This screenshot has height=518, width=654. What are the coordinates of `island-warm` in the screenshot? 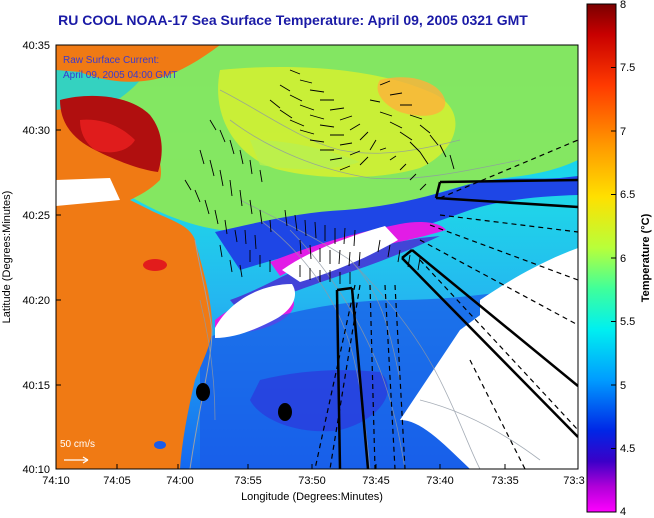 It's located at (155, 265).